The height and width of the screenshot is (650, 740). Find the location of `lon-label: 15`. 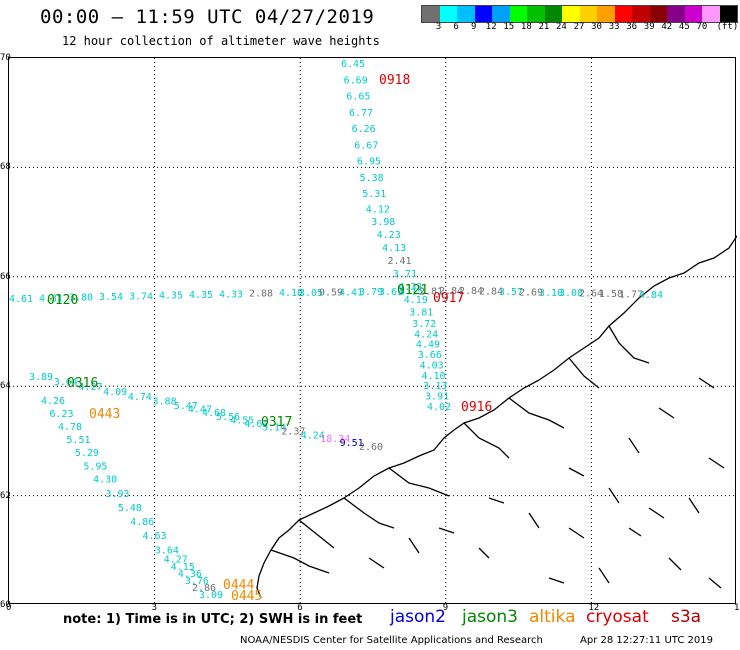

lon-label: 15 is located at coordinates (737, 608).